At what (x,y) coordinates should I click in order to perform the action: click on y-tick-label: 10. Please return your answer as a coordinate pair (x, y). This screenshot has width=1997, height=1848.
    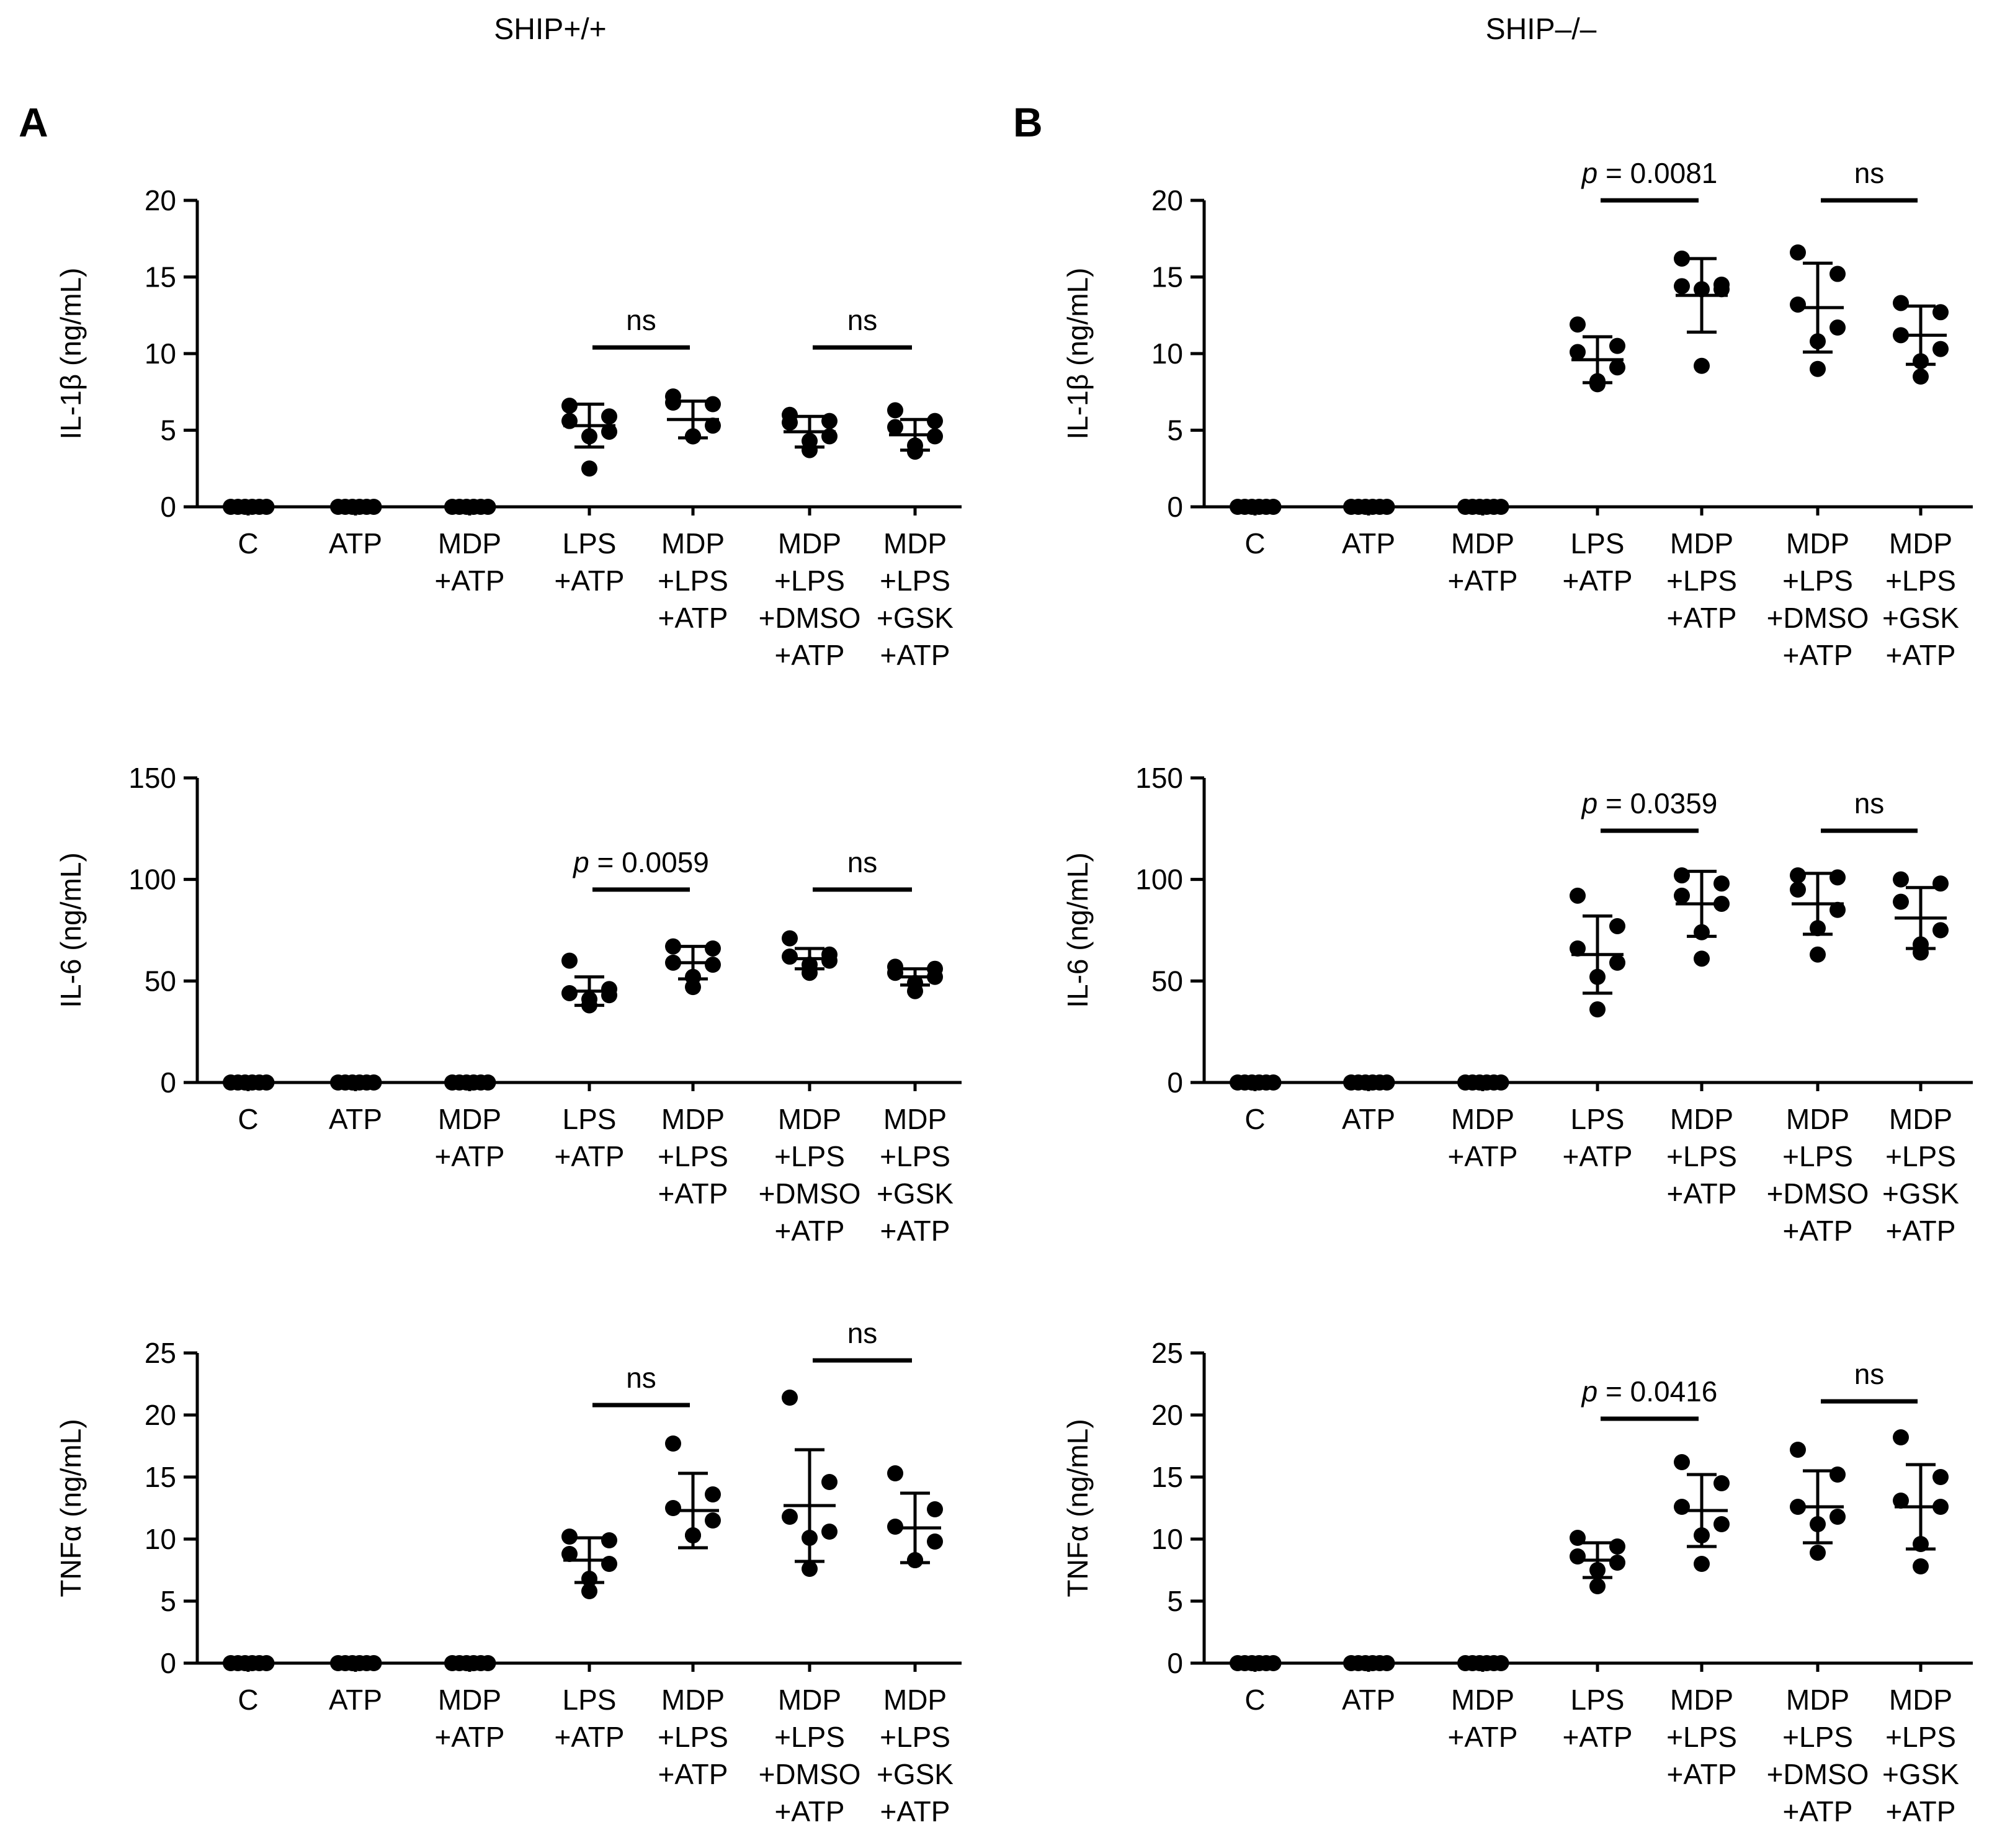
    Looking at the image, I should click on (1167, 354).